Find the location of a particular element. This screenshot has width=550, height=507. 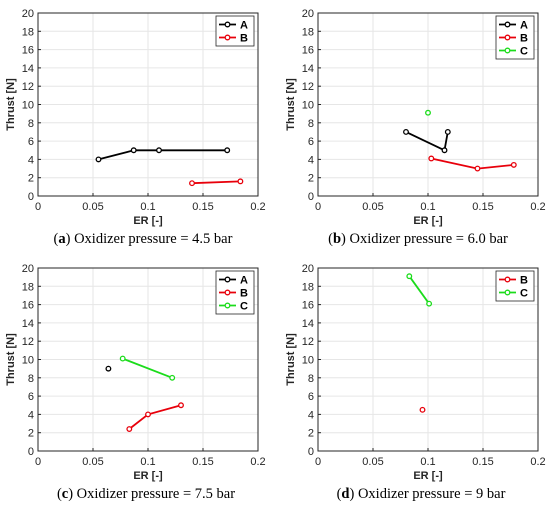

x-tick-label: 0.1 is located at coordinates (427, 207).